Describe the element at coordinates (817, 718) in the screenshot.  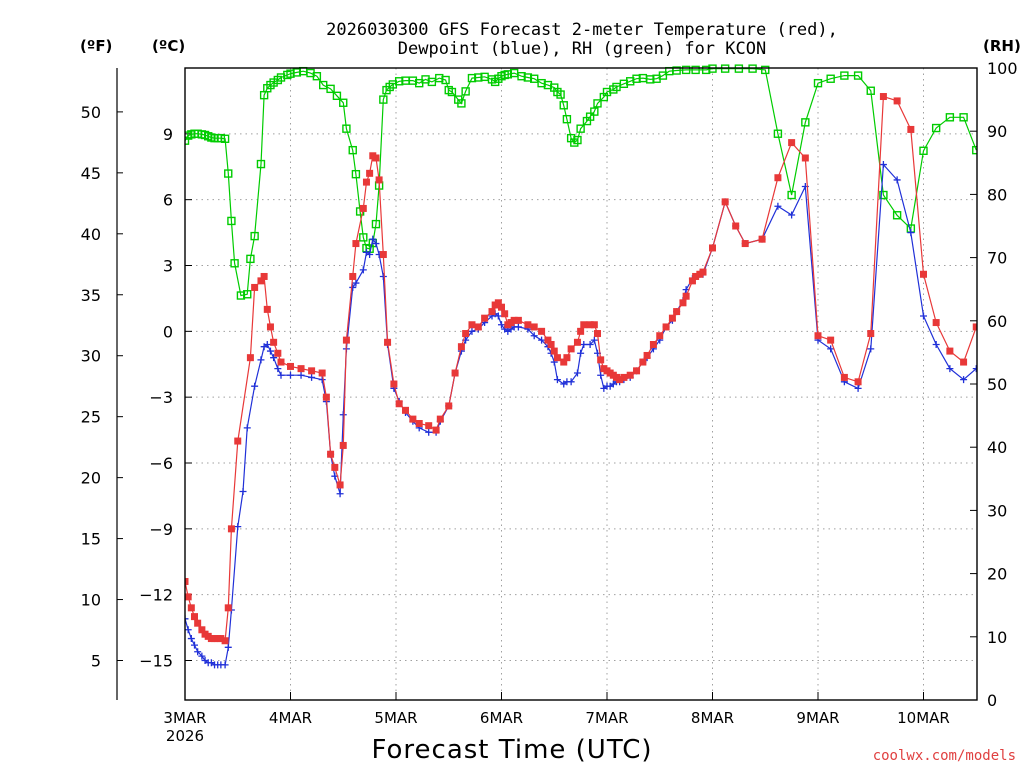
I see `x-tick-label: 9MAR` at that location.